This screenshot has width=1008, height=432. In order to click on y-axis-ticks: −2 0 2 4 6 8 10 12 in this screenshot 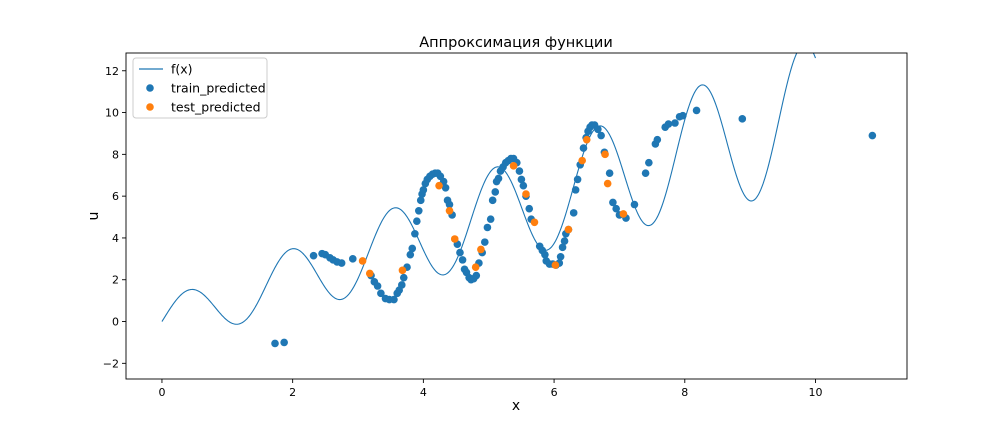, I will do `click(114, 217)`.